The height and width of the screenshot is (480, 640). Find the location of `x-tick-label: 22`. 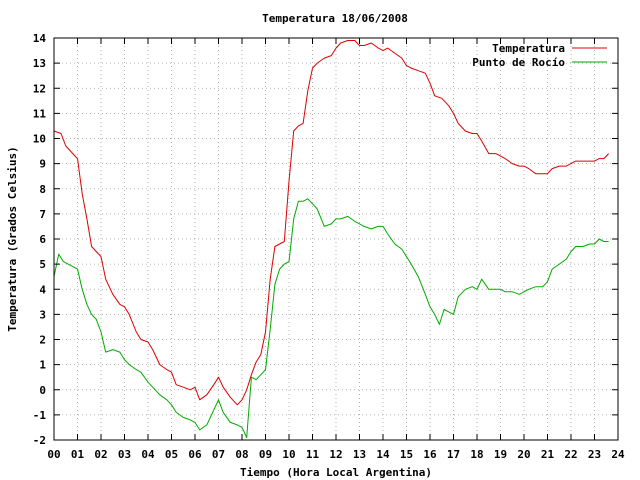

x-tick-label: 22 is located at coordinates (570, 454).